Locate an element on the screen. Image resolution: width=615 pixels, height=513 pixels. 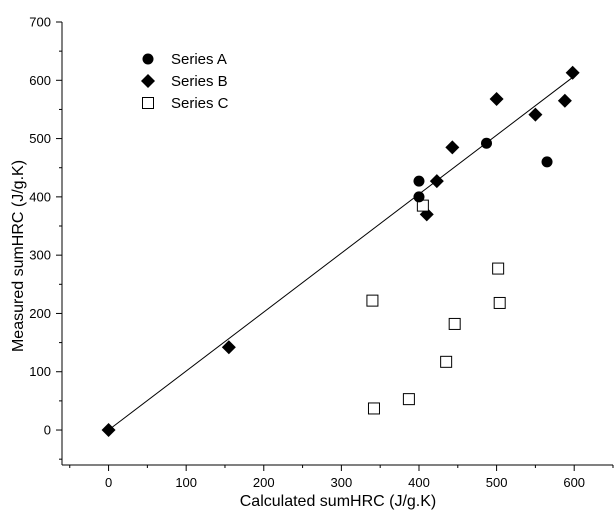
y-tick-label: 600 is located at coordinates (40, 80).